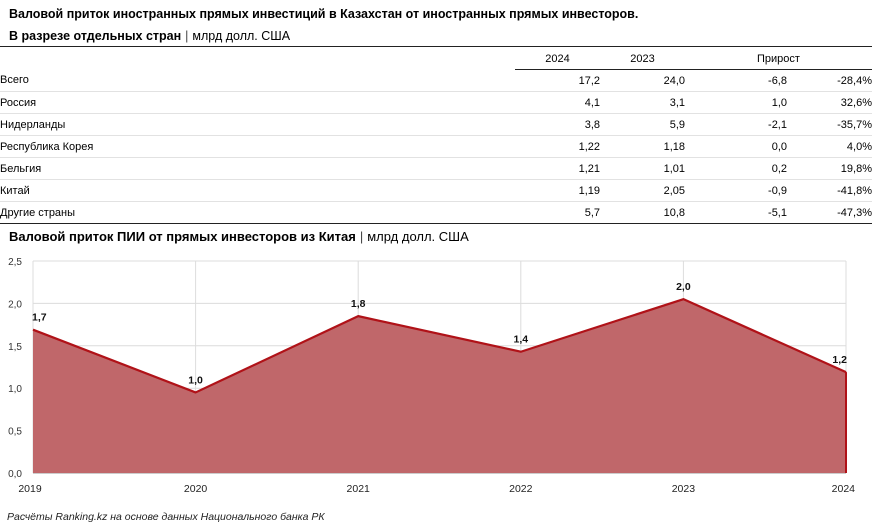  Describe the element at coordinates (736, 124) in the screenshot. I see `row-growth-abs: -2,1` at that location.